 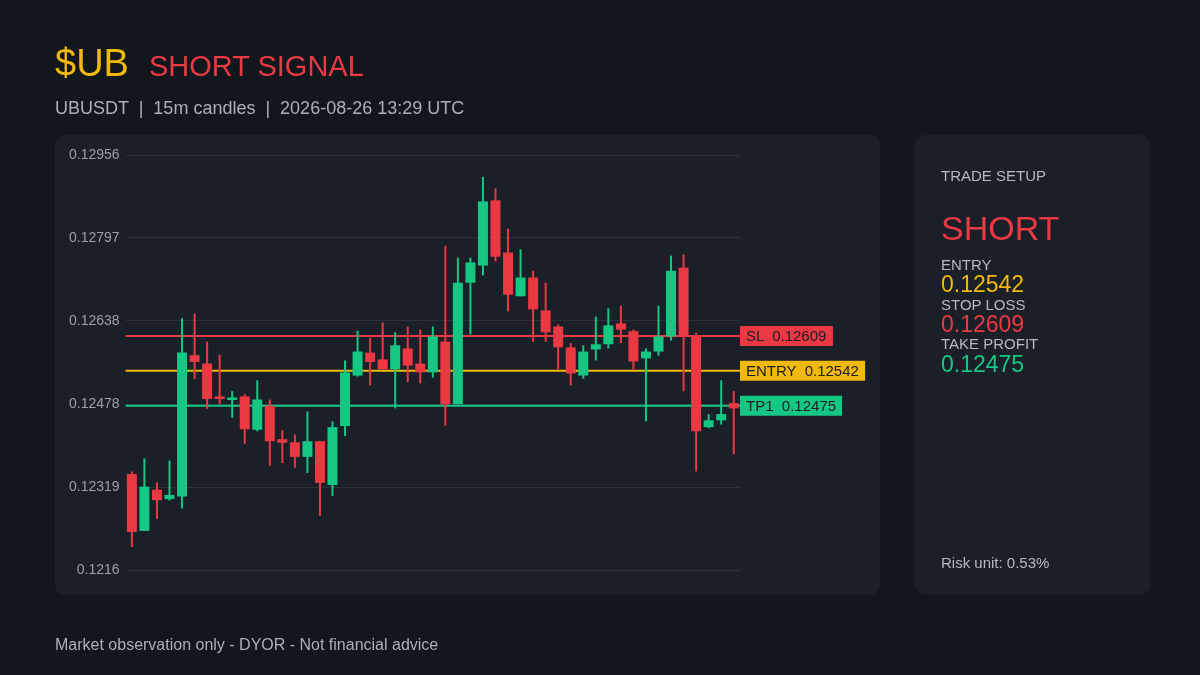 I want to click on chart-title: $UB, so click(x=92, y=63).